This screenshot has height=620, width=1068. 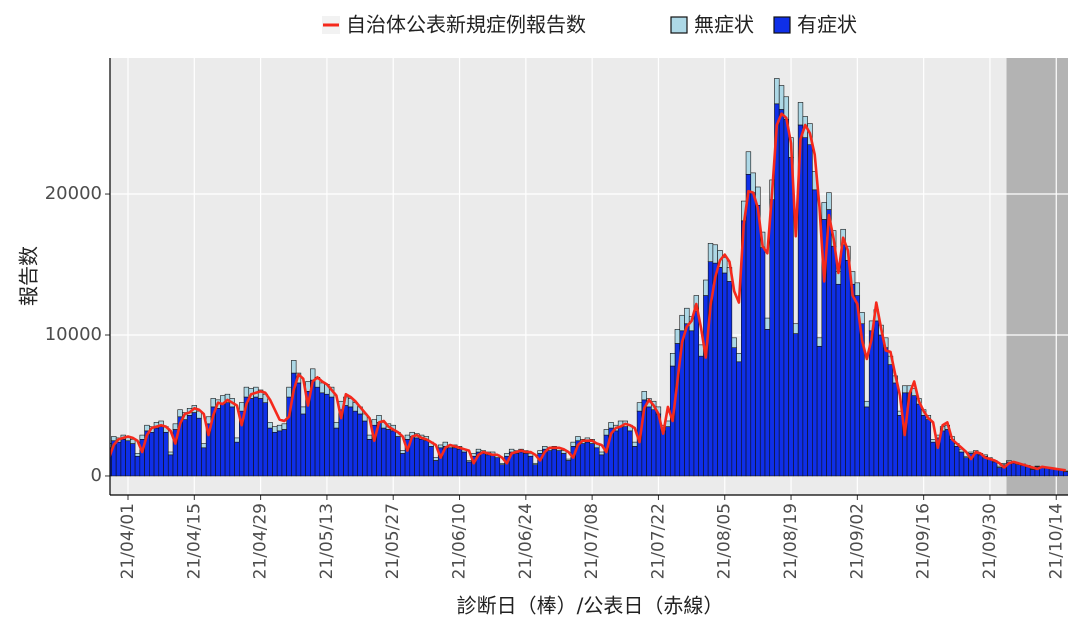 I want to click on y-tick-label: 20000, so click(x=73, y=193).